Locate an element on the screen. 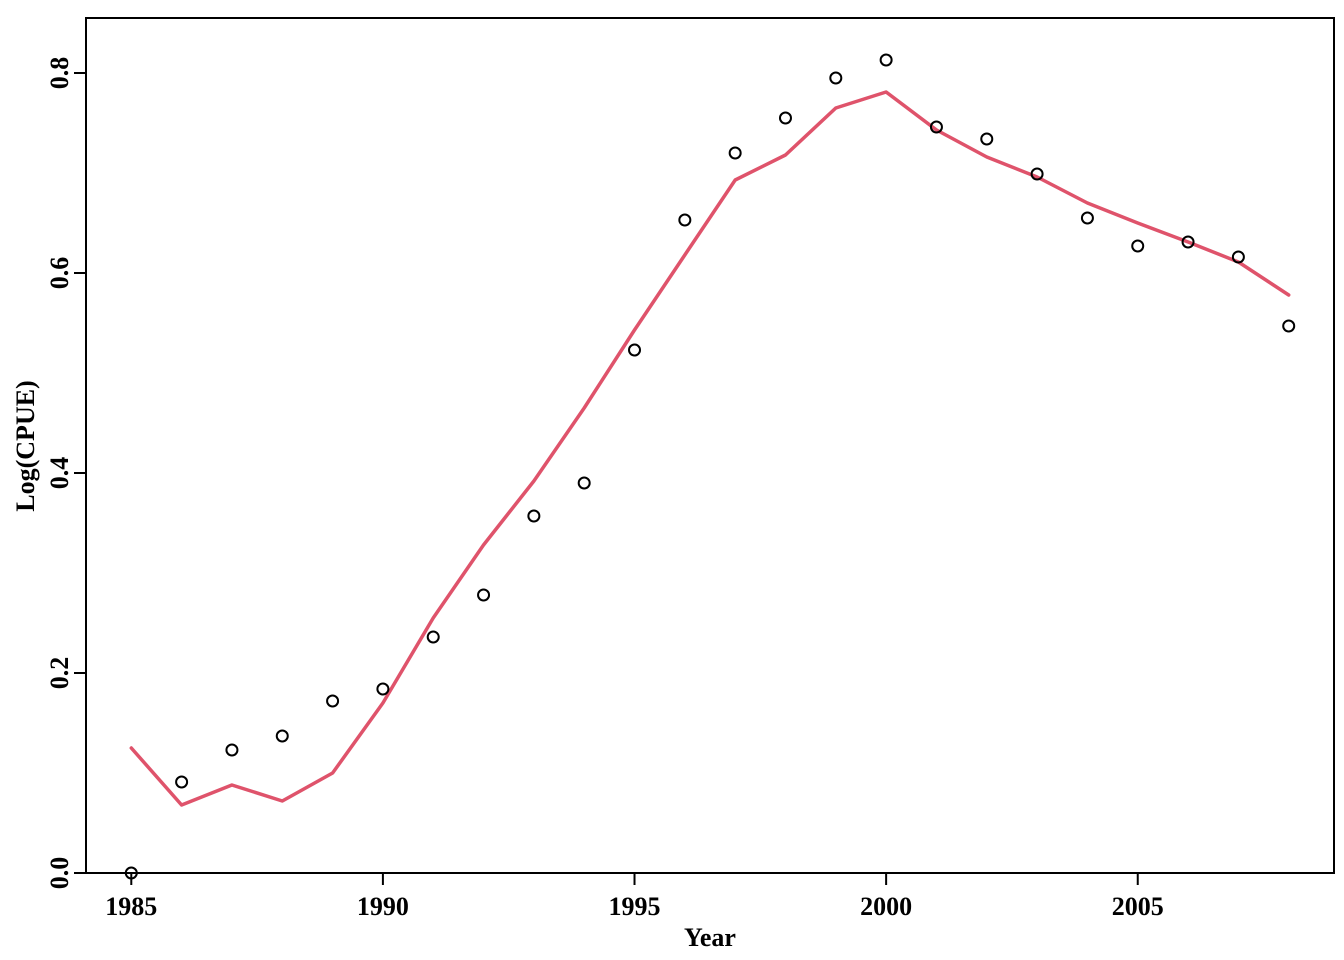 This screenshot has height=960, width=1344. x-tick-label: 1985 is located at coordinates (131, 906).